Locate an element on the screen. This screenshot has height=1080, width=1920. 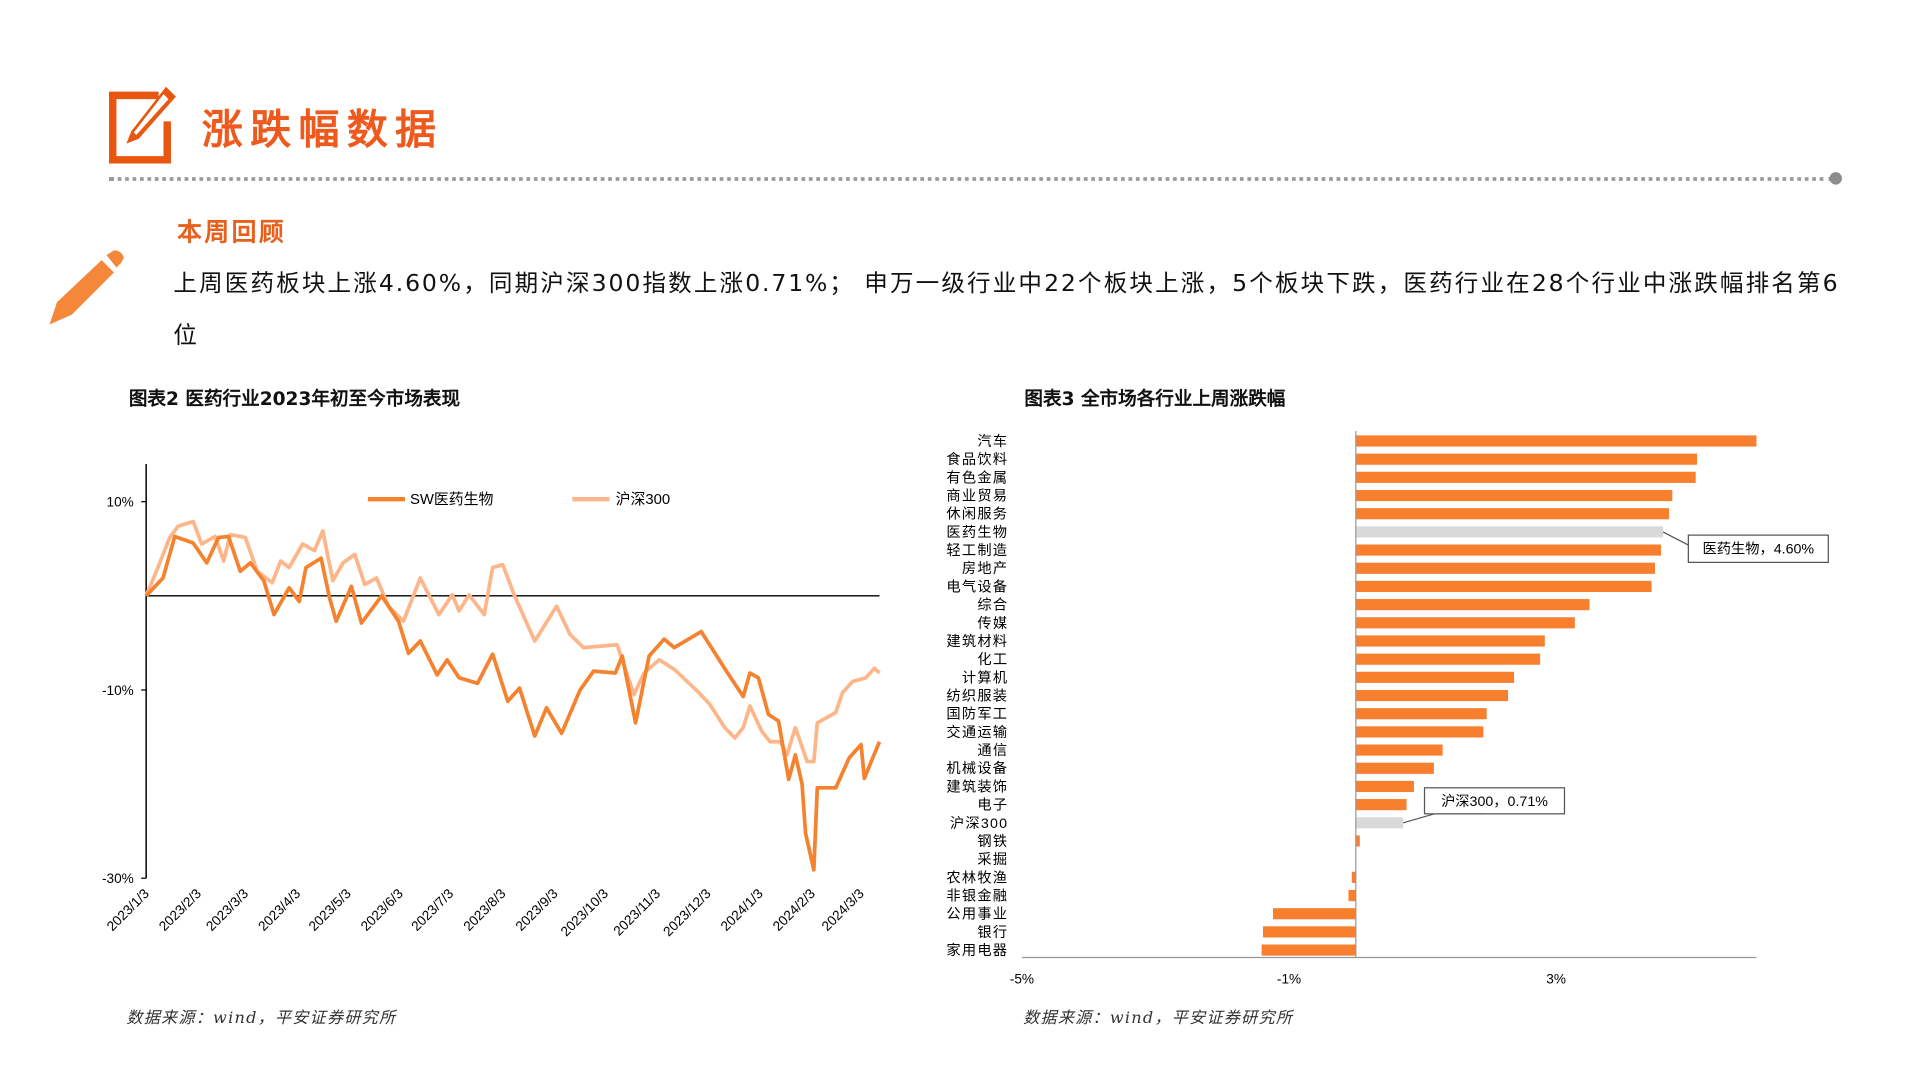
category-label: 计算机 is located at coordinates (985, 677).